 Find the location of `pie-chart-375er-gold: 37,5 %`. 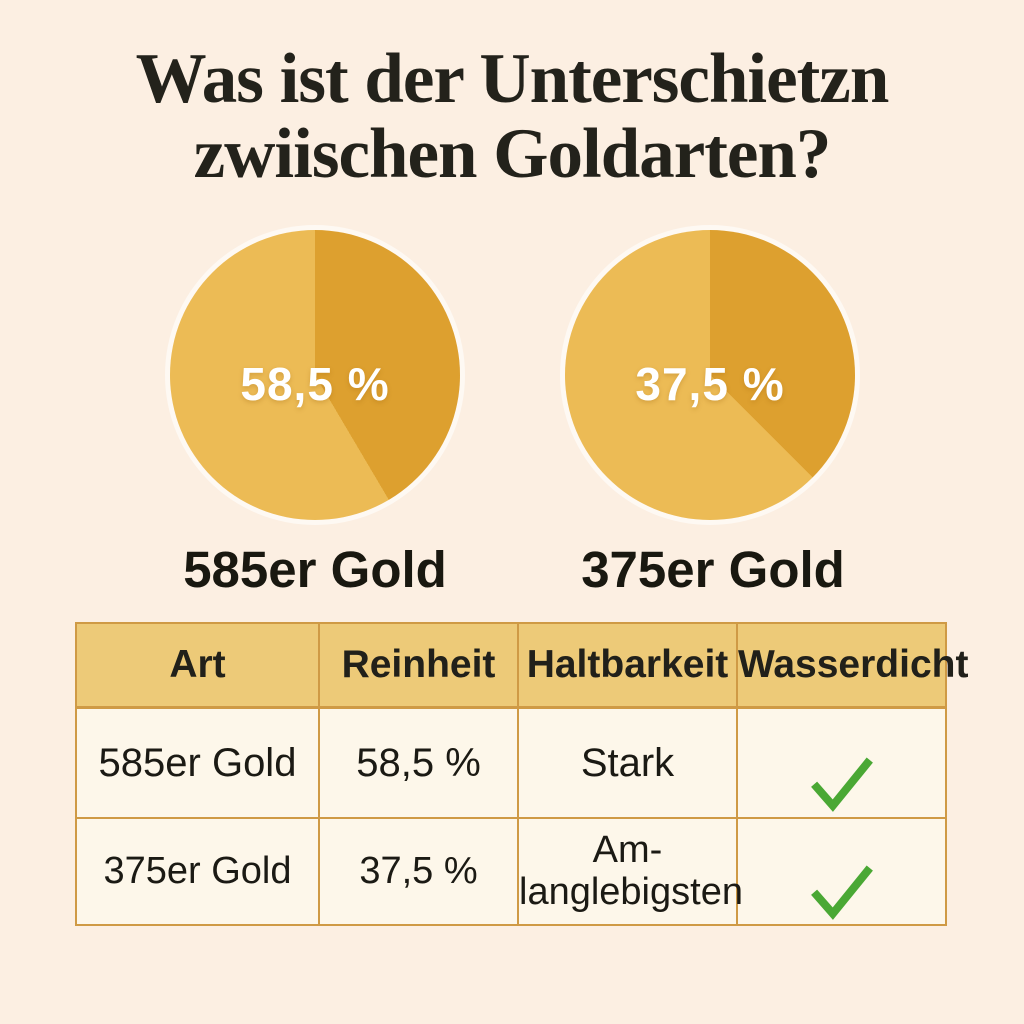

pie-chart-375er-gold: 37,5 % is located at coordinates (710, 375).